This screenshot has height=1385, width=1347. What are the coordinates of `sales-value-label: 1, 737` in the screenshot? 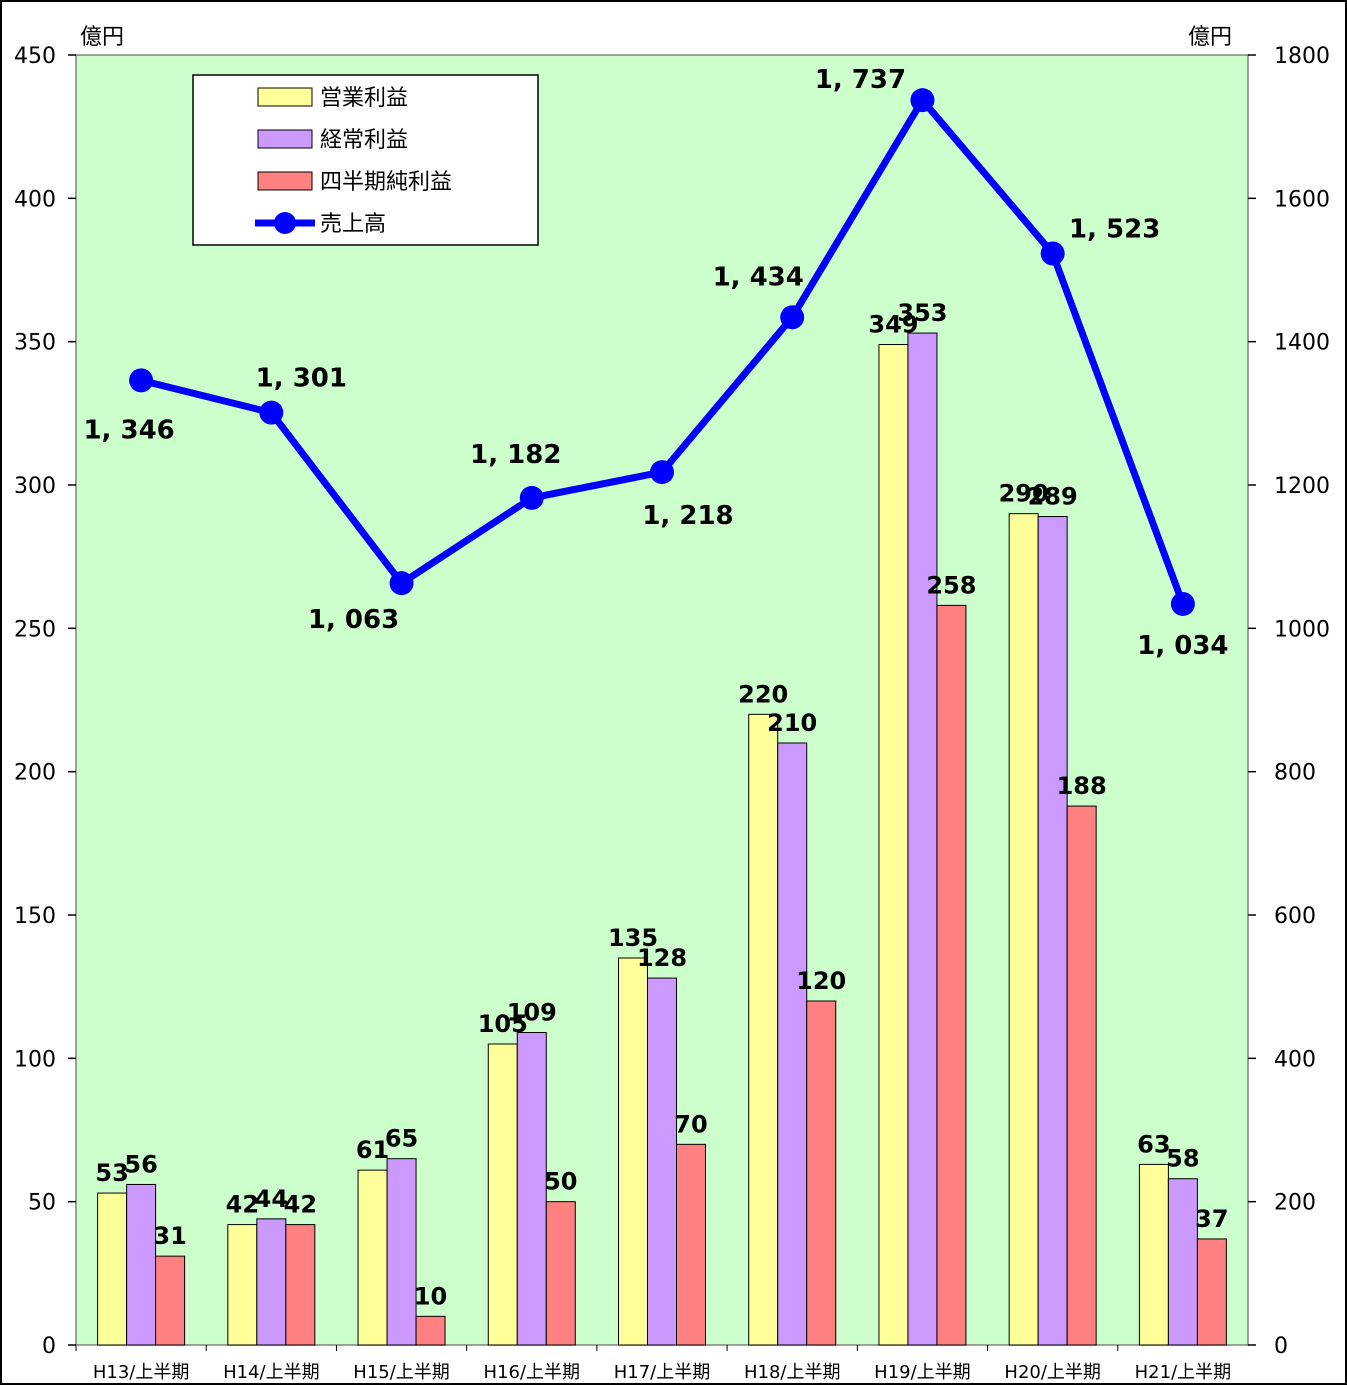 It's located at (860, 80).